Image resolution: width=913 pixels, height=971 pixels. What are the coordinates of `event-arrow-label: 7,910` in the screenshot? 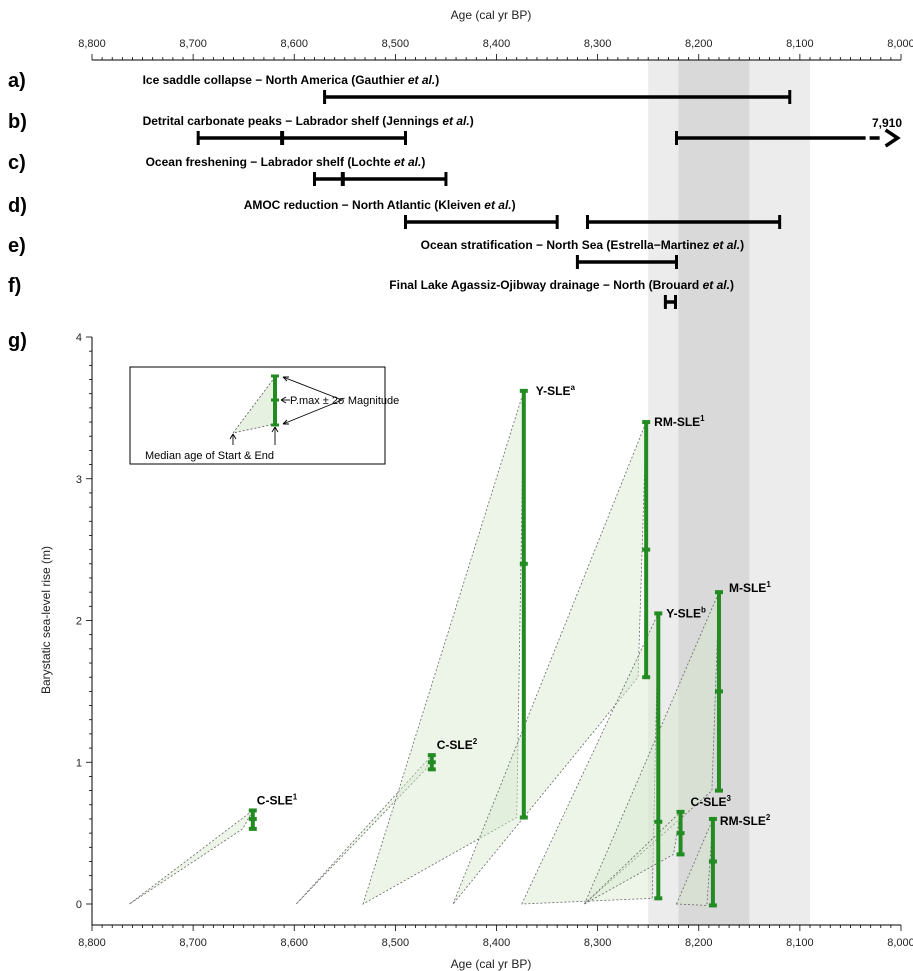 It's located at (887, 123).